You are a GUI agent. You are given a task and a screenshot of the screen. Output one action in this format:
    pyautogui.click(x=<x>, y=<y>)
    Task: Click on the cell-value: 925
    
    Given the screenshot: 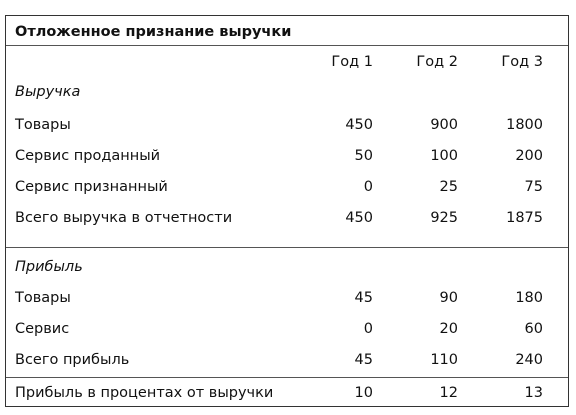 What is the action you would take?
    pyautogui.click(x=444, y=218)
    